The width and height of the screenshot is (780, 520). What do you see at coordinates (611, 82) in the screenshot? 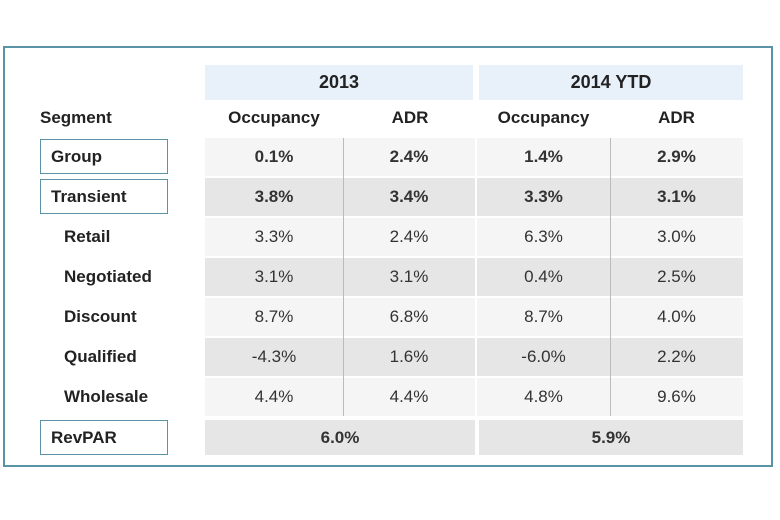
I see `column-group: 2014 YTD` at bounding box center [611, 82].